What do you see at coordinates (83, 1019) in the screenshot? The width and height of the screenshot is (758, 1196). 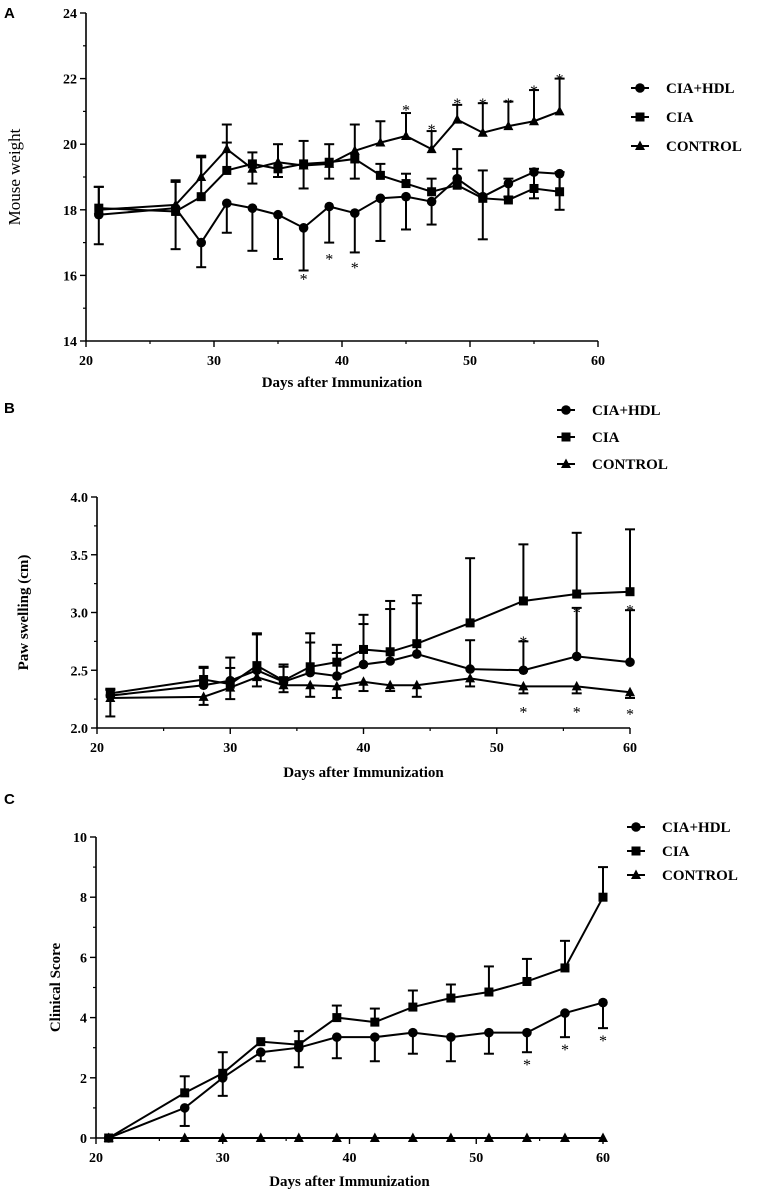 I see `y-tick-label: 4` at bounding box center [83, 1019].